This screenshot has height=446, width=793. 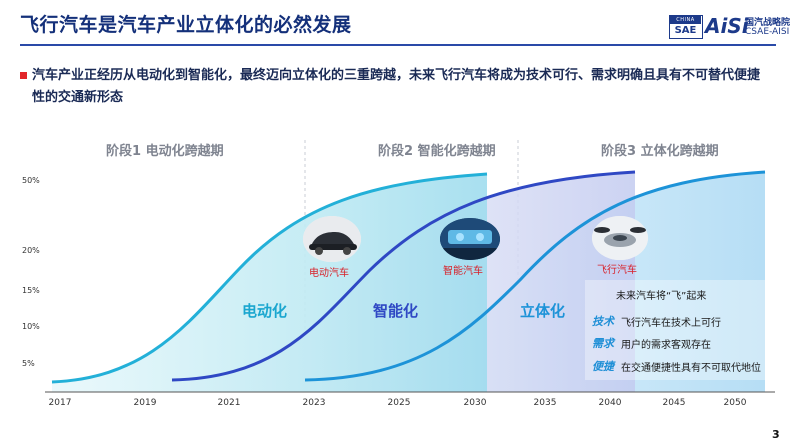 I want to click on stage-3-label: 阶段3 立体化跨越期, so click(x=660, y=151).